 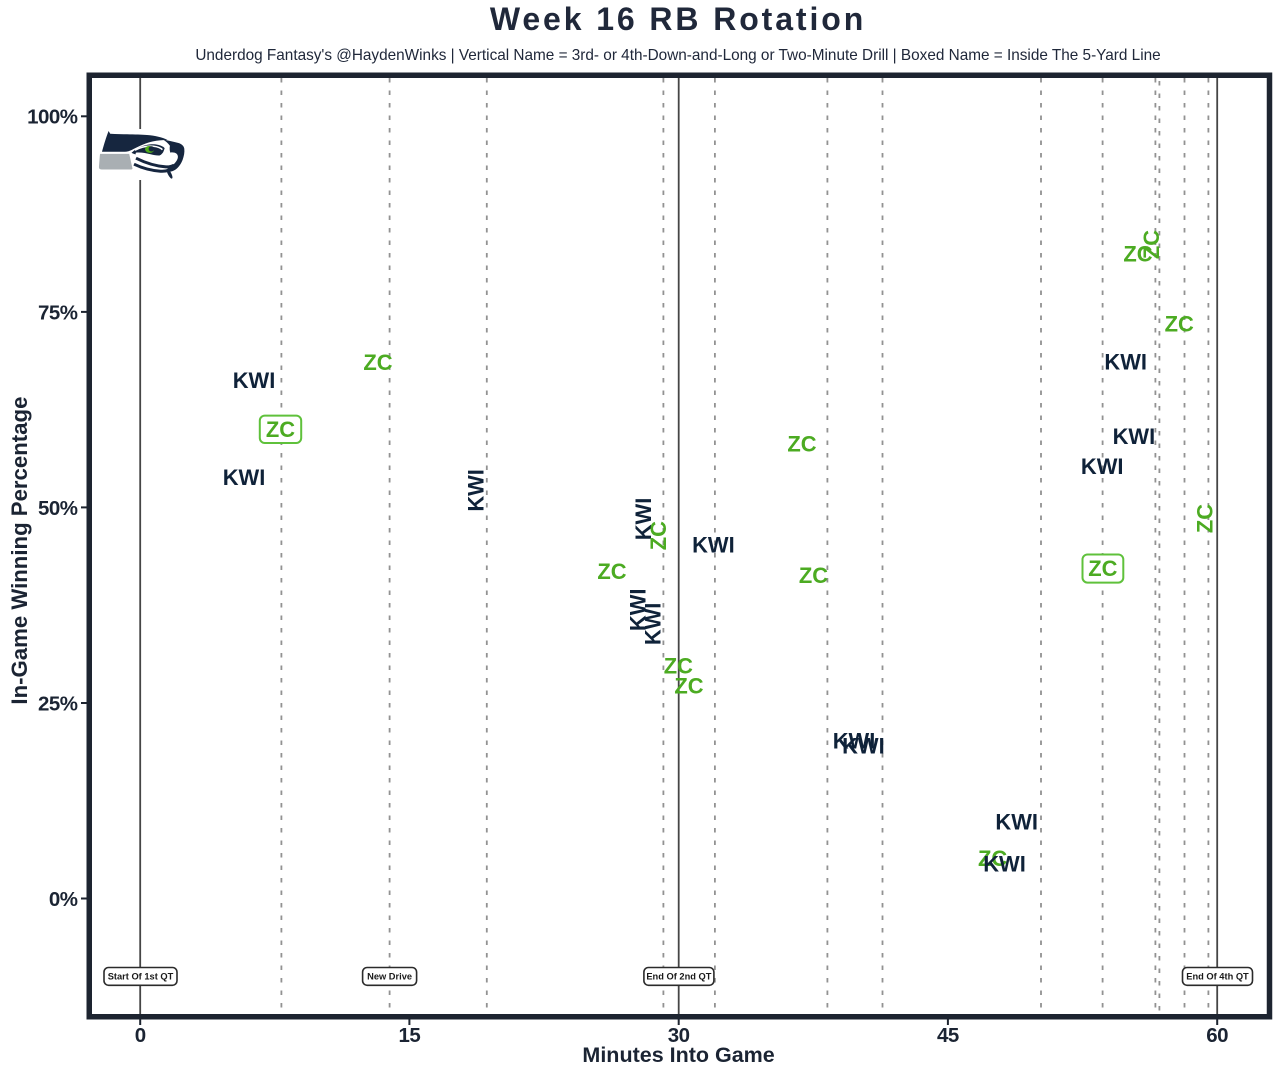 I want to click on svg-text: 0, so click(x=140, y=1035).